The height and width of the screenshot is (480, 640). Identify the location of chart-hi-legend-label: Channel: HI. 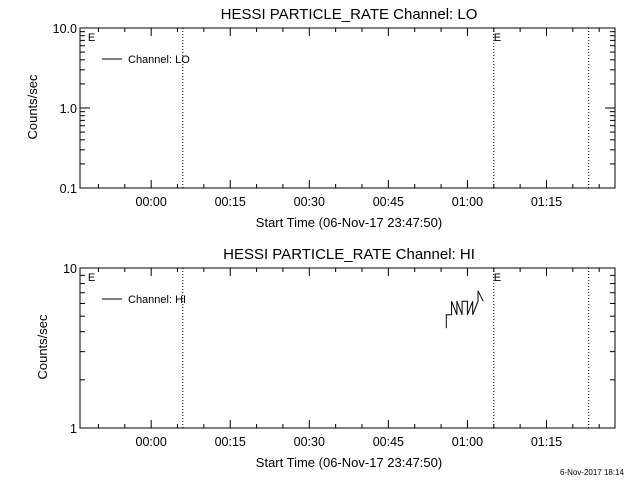
(157, 300).